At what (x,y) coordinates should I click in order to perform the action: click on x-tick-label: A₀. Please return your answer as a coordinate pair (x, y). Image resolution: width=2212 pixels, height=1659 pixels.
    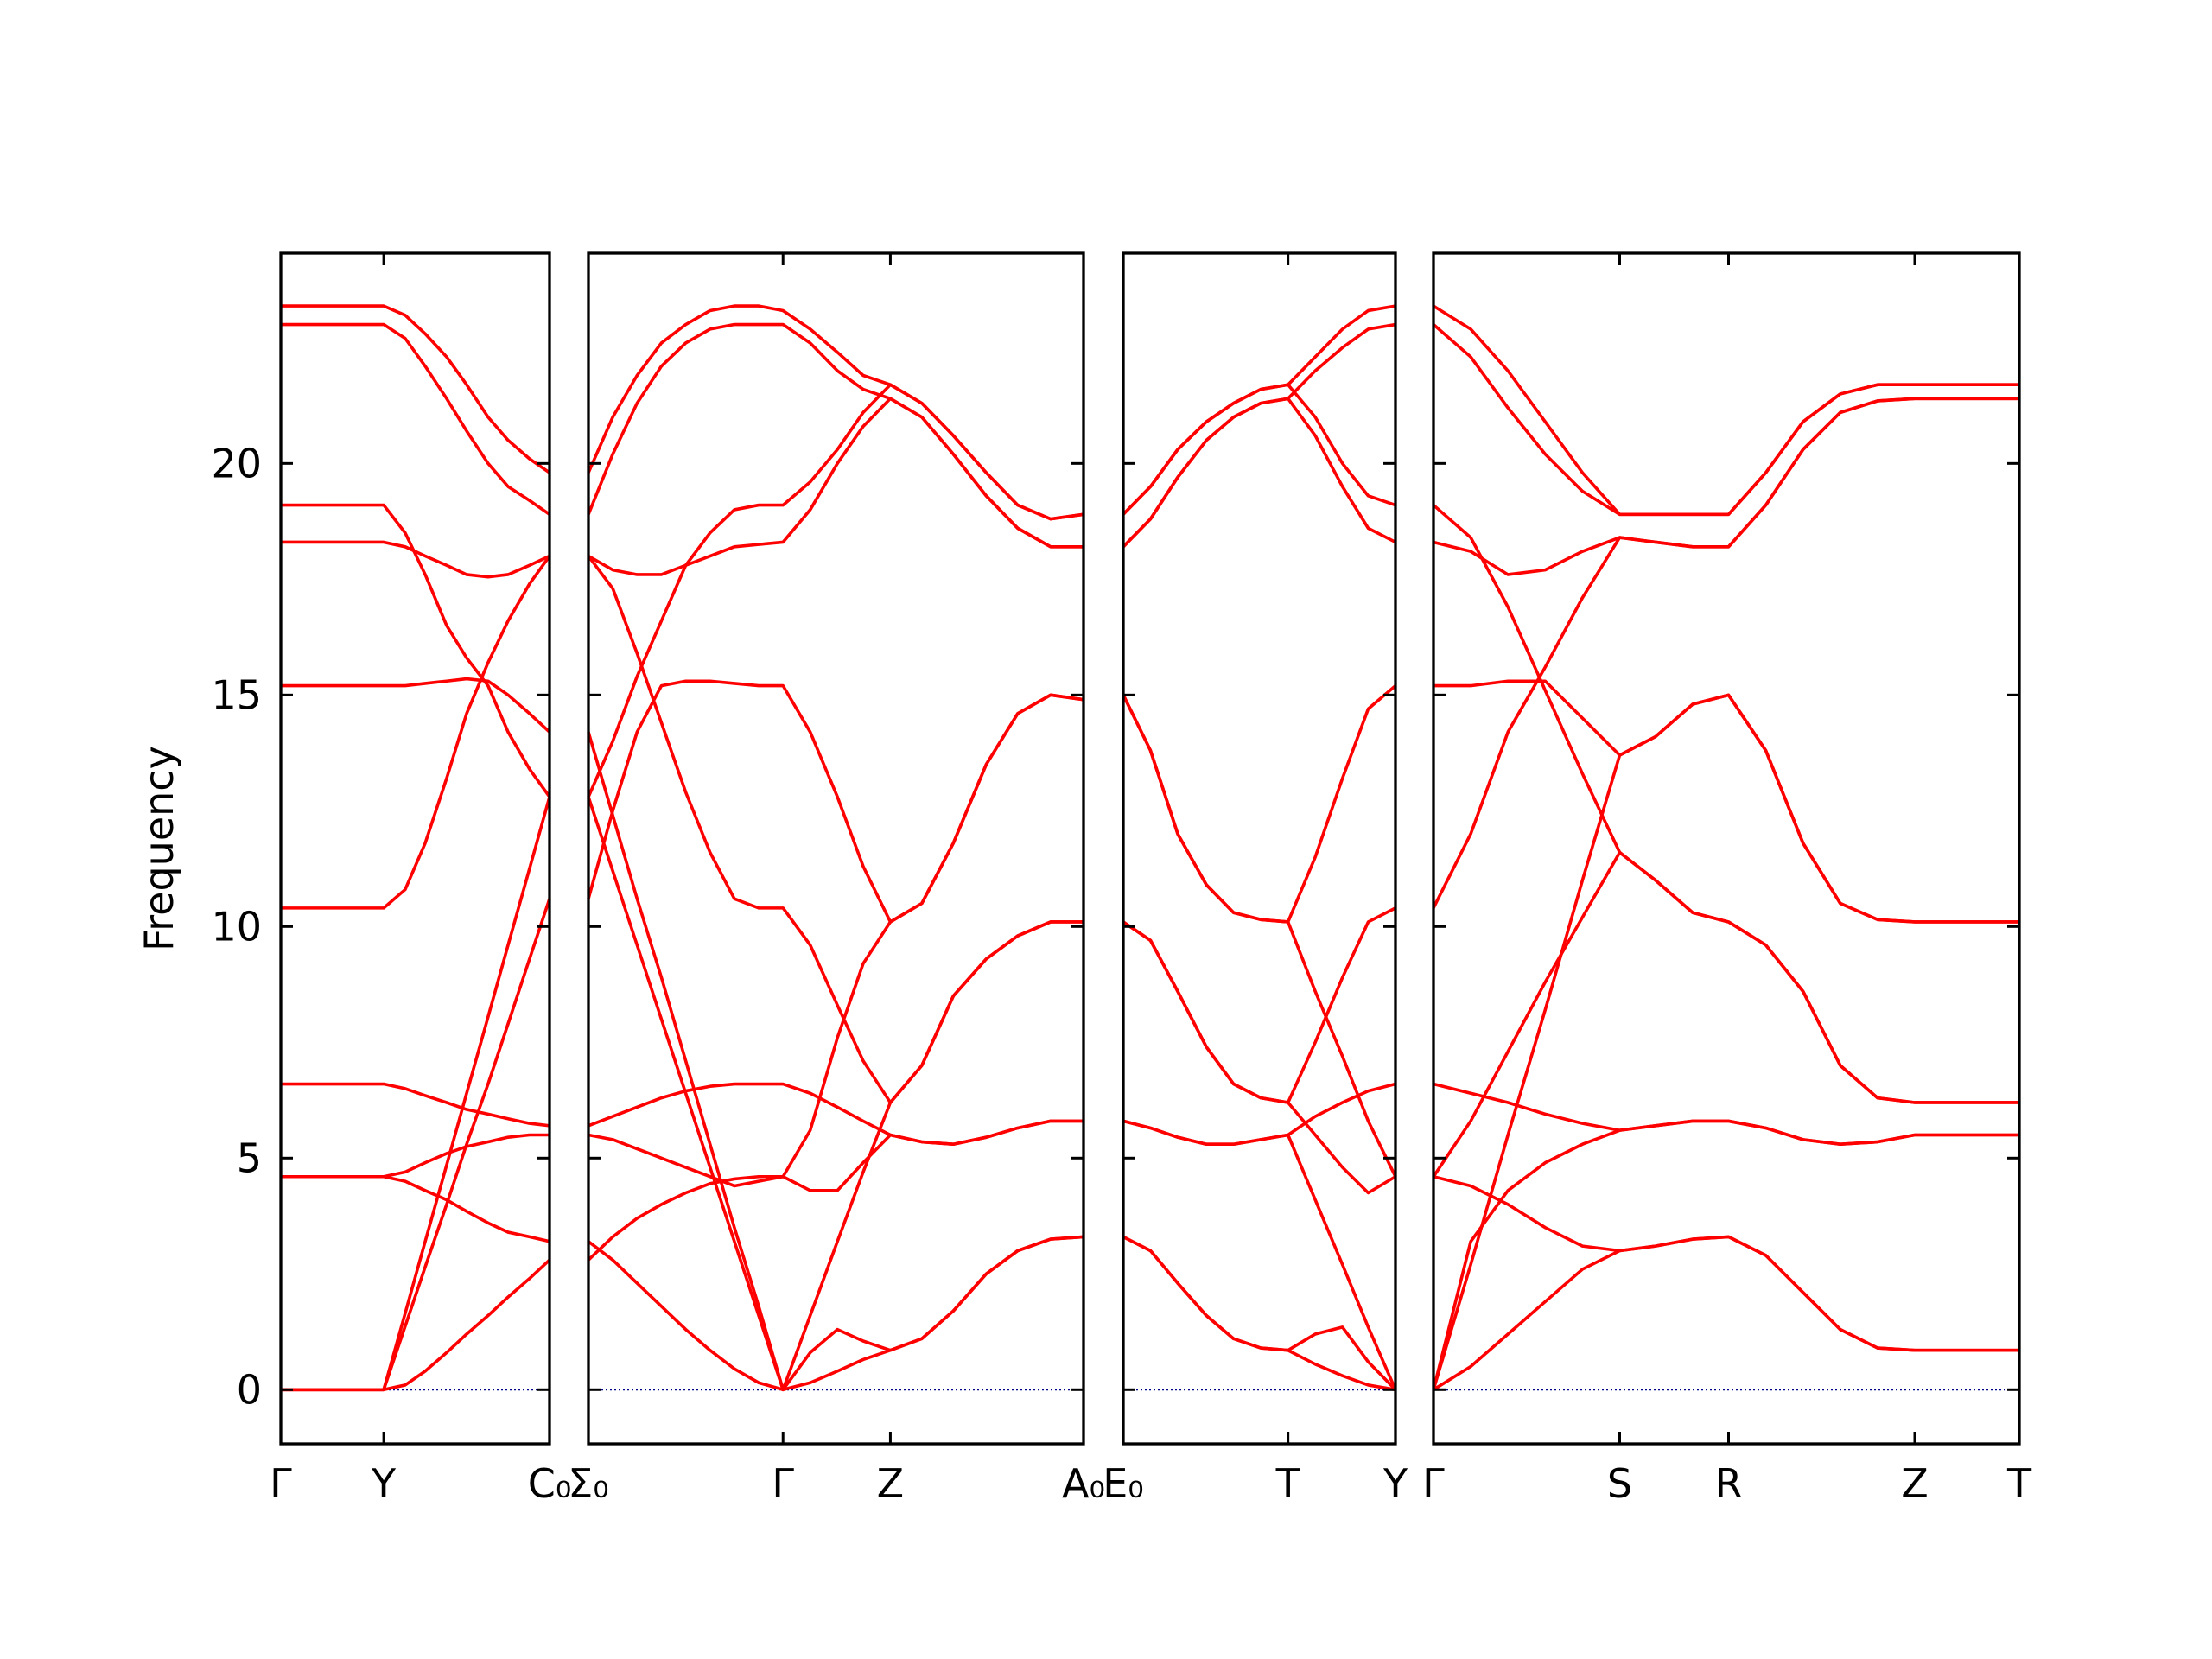
    Looking at the image, I should click on (1083, 1483).